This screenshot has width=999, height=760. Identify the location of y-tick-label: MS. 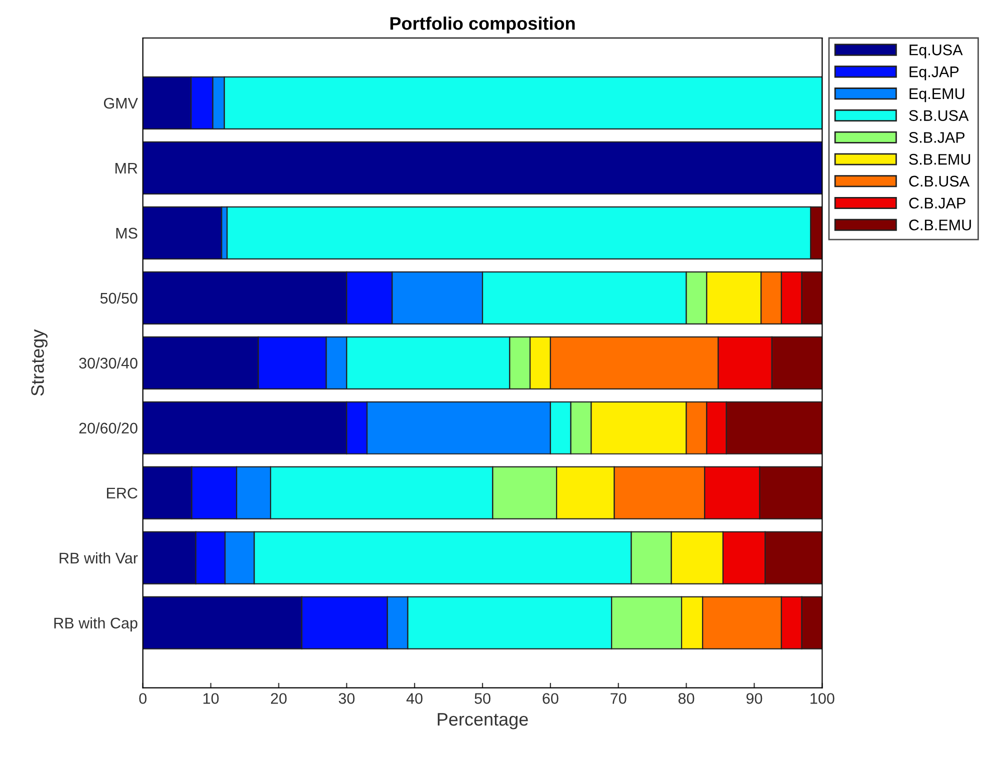
(127, 233).